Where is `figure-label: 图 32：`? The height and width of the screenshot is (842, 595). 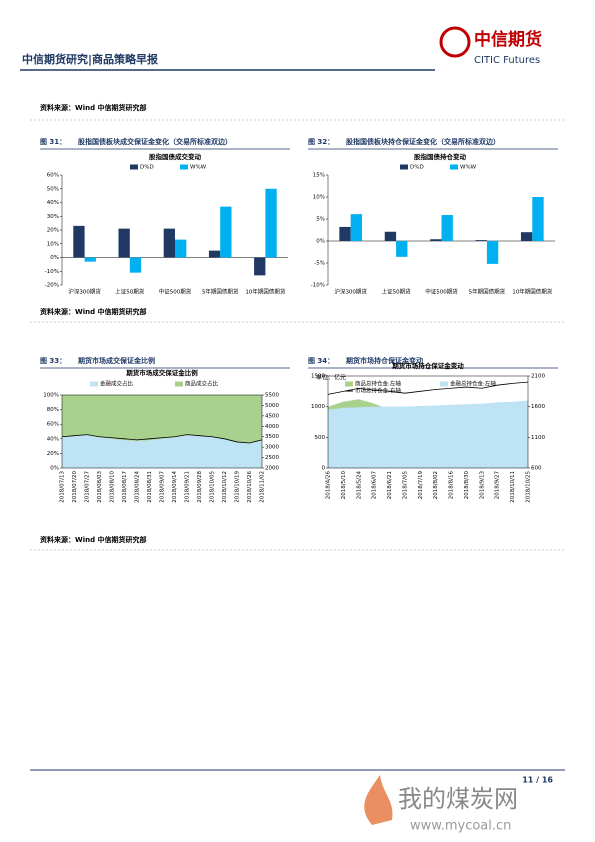
figure-label: 图 32： is located at coordinates (321, 141).